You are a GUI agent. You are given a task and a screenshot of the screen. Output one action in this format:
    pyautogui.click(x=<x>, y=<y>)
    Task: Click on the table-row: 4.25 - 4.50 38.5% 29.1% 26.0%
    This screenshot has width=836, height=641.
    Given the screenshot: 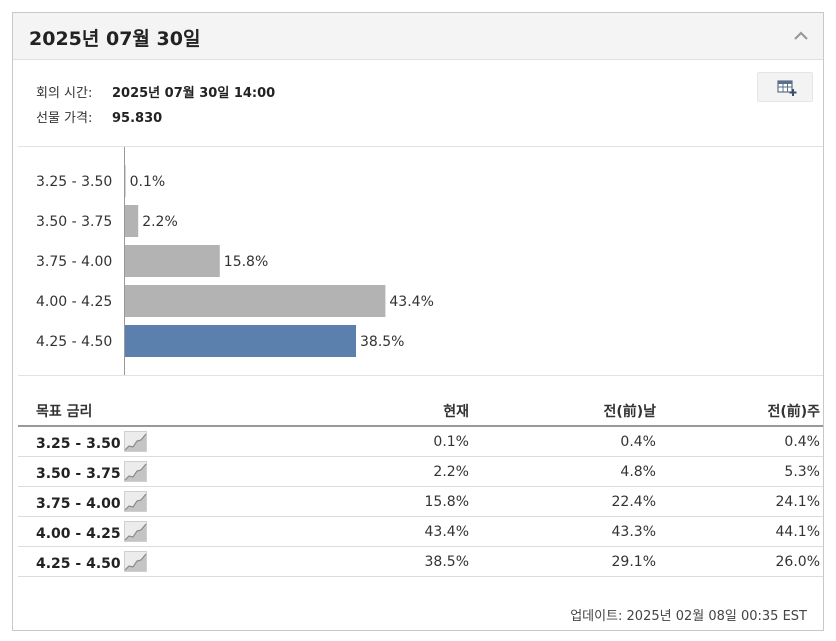 What is the action you would take?
    pyautogui.click(x=418, y=562)
    